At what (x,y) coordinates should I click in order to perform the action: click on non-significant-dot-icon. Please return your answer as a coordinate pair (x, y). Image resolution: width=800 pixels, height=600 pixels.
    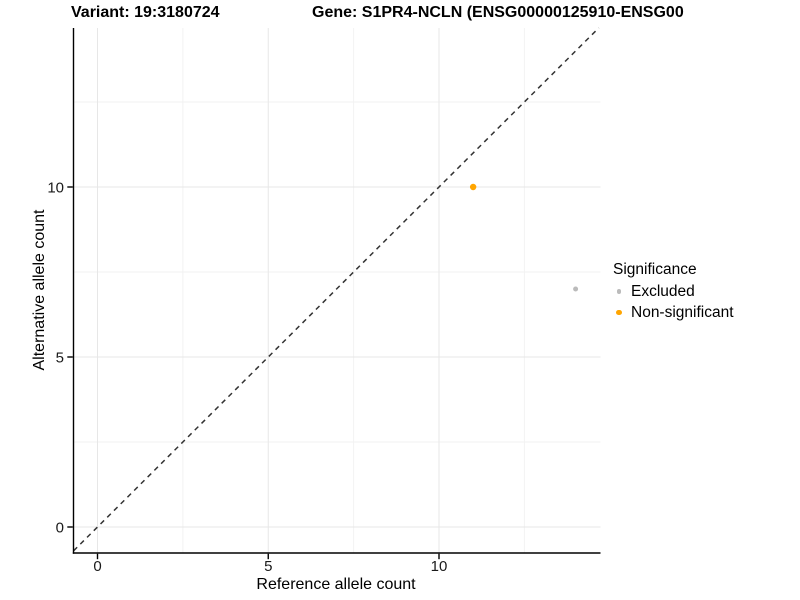
    Looking at the image, I should click on (619, 312).